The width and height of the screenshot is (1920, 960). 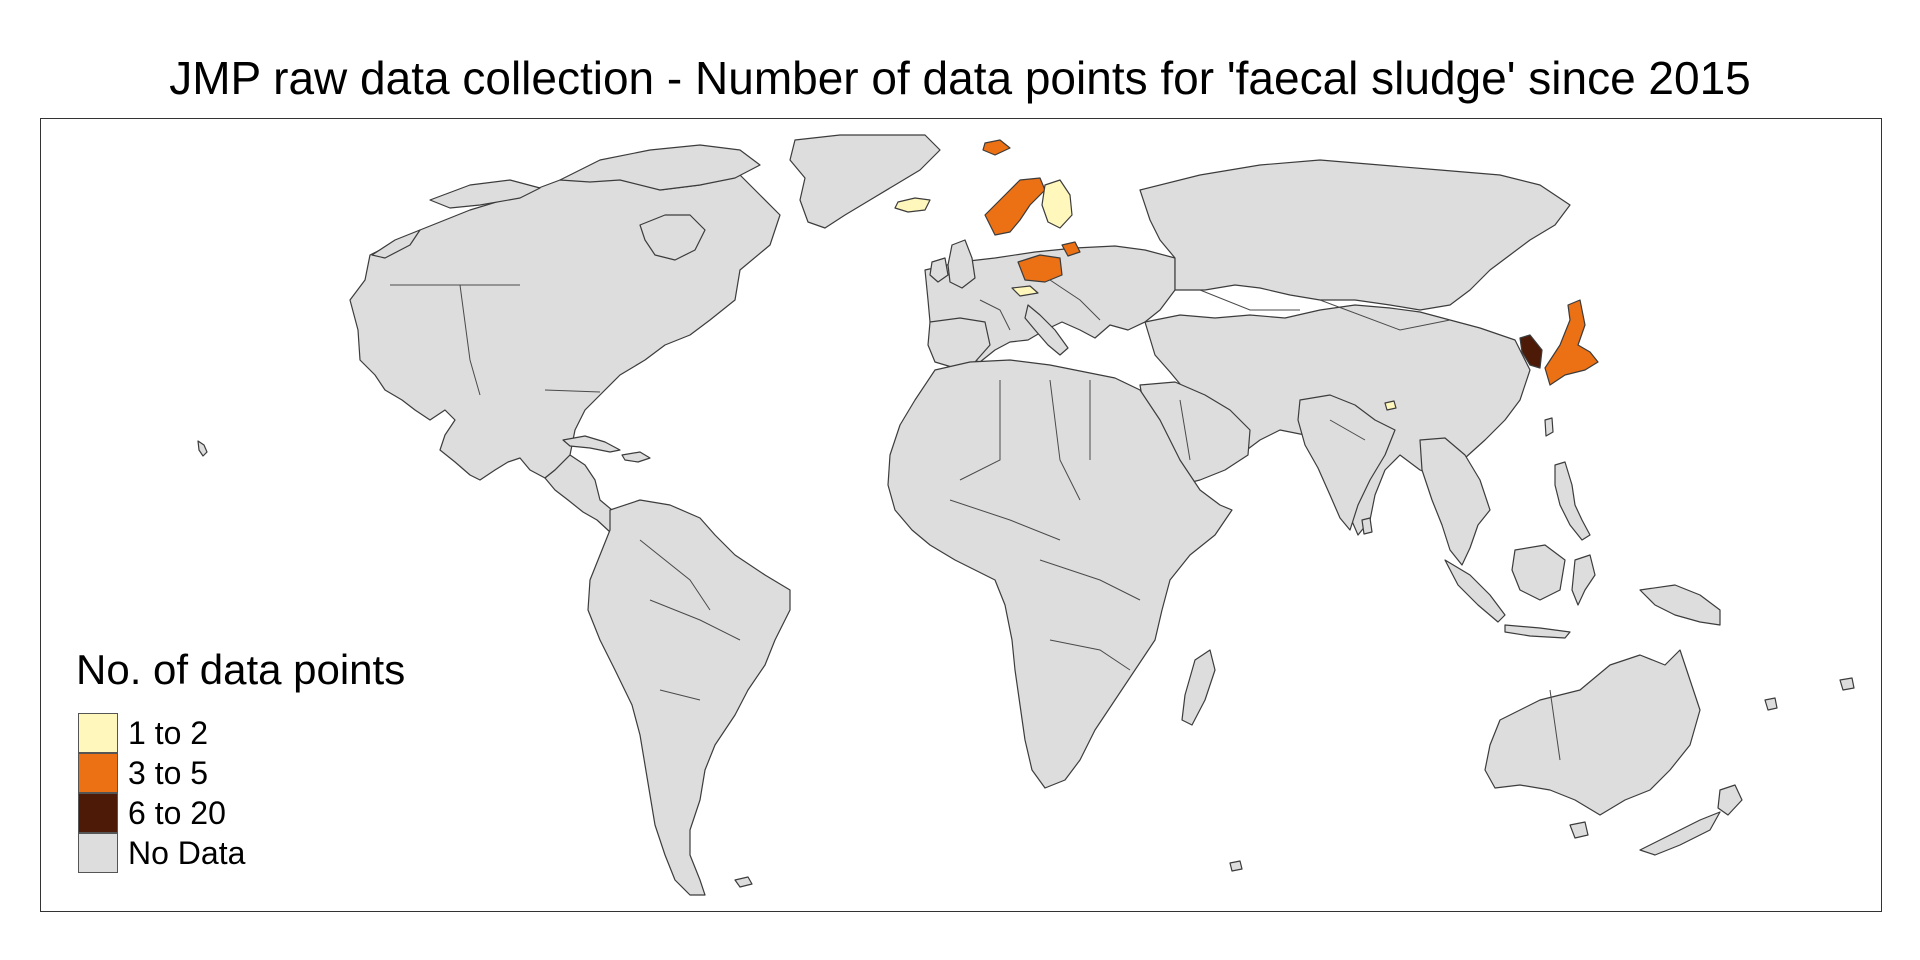 What do you see at coordinates (1390, 405) in the screenshot?
I see `bangladesh` at bounding box center [1390, 405].